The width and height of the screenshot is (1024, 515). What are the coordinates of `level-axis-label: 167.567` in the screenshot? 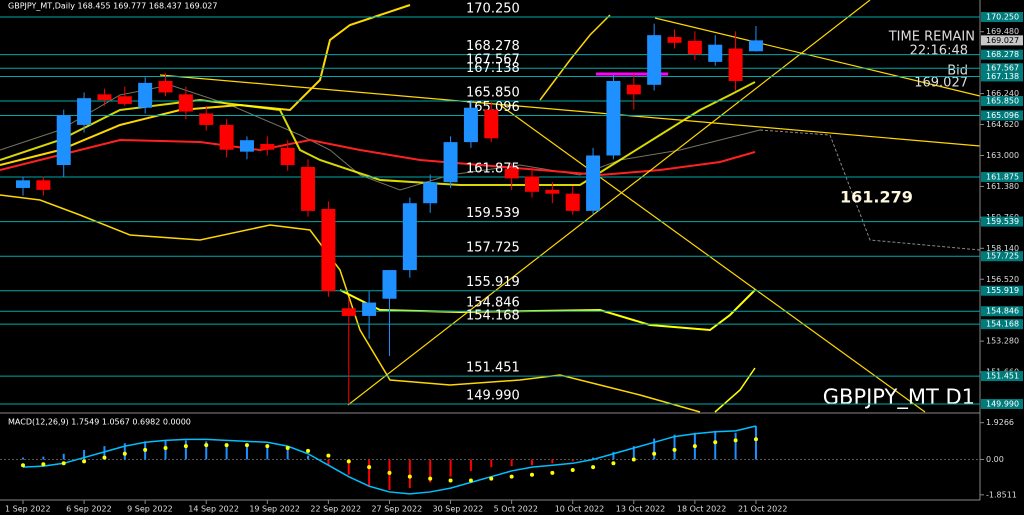 It's located at (1002, 68).